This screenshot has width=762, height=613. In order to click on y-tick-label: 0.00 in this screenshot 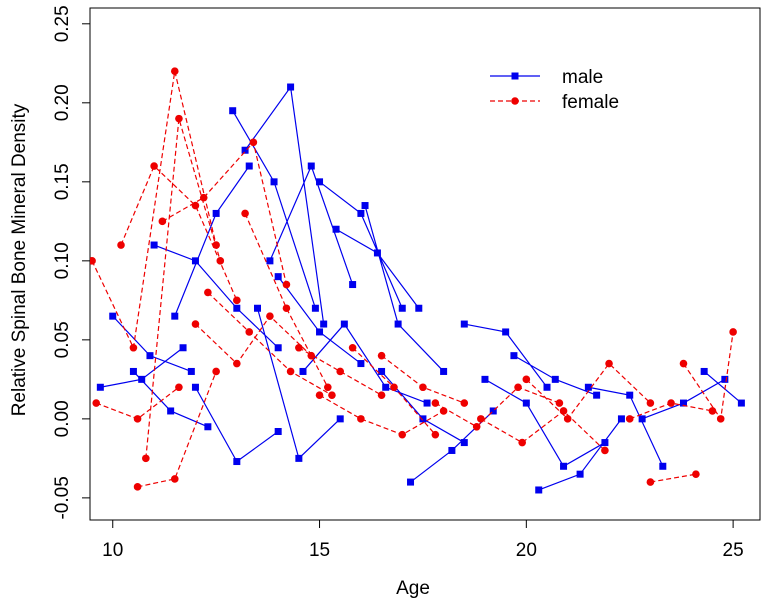, I will do `click(62, 418)`.